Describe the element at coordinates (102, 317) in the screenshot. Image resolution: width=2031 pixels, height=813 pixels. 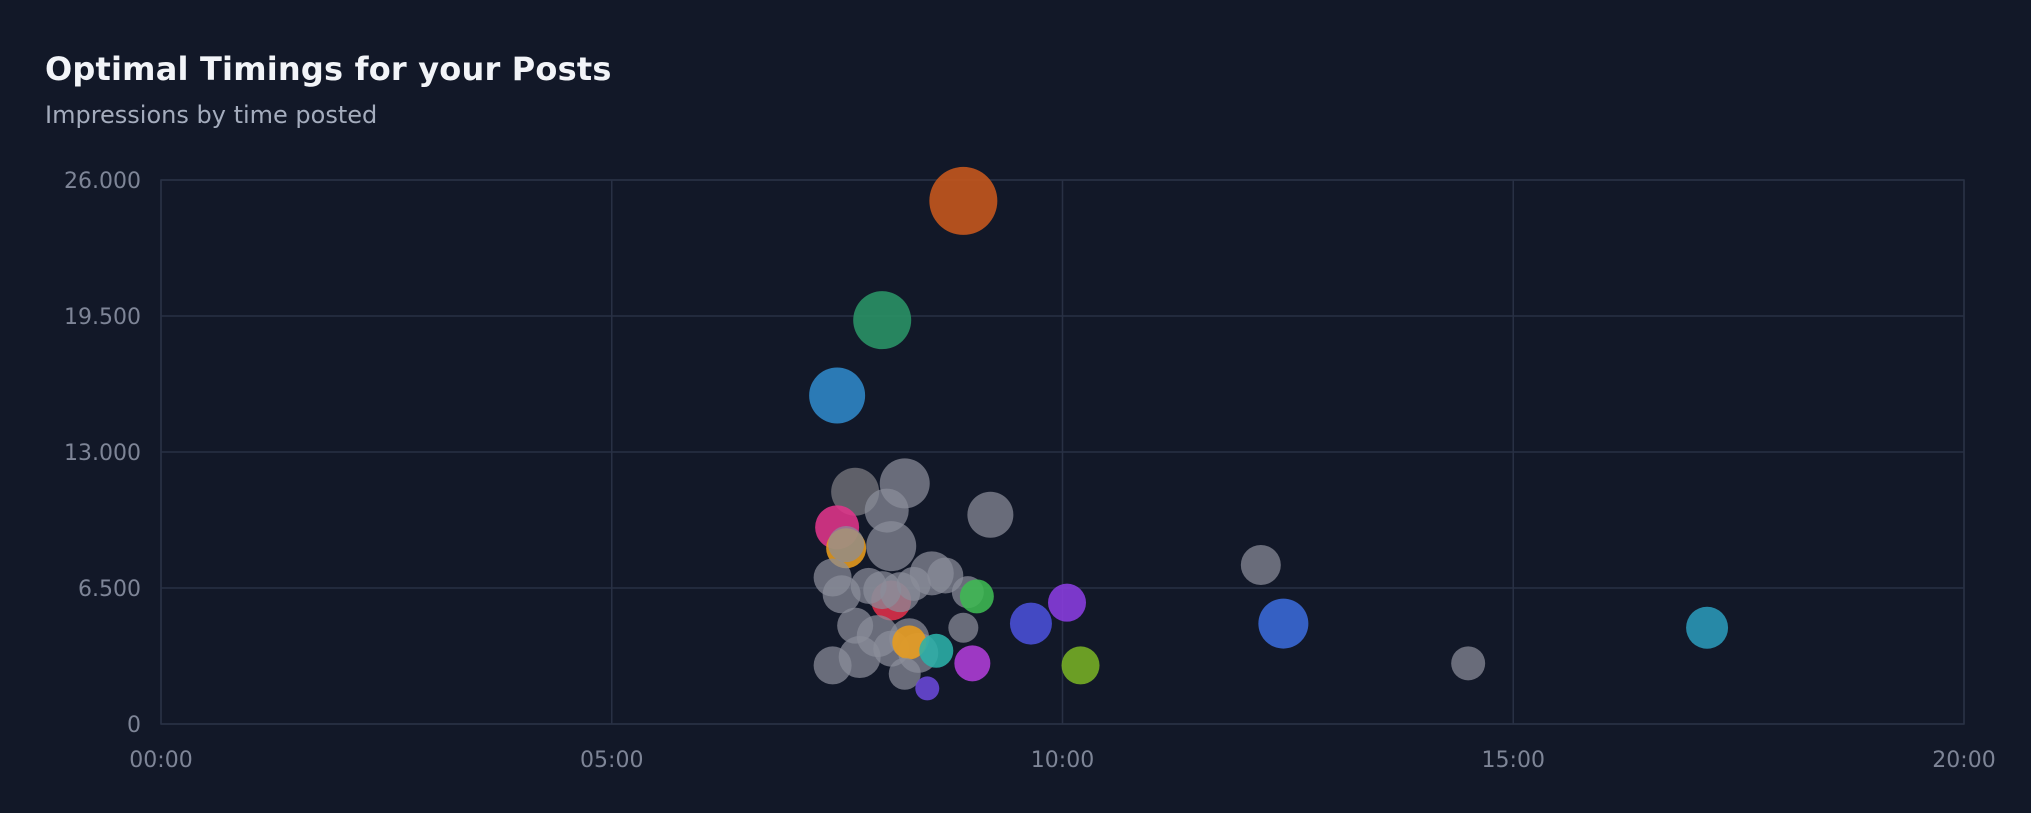
I see `y-tick-label: 19.500` at that location.